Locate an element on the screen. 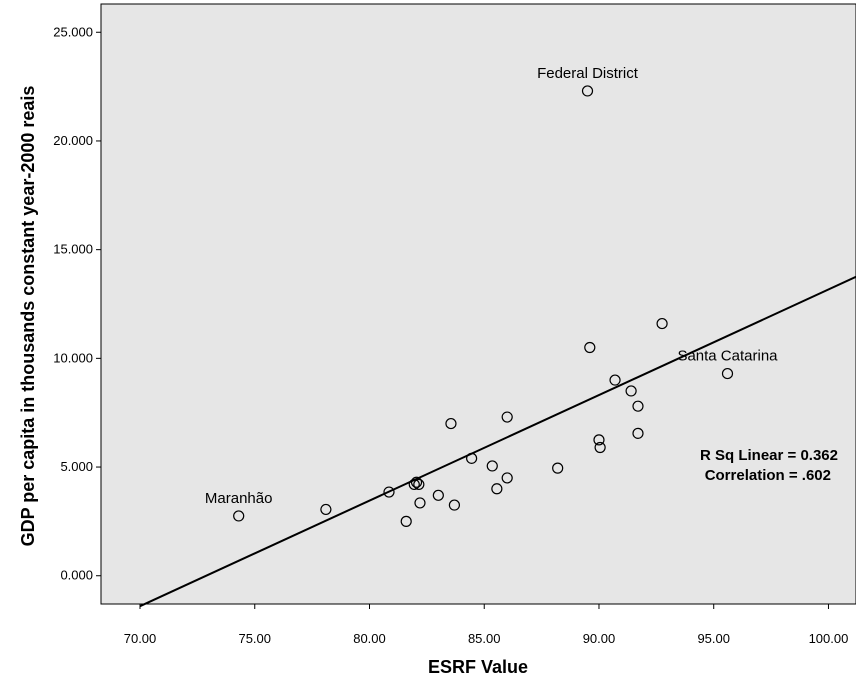 The width and height of the screenshot is (856, 685). point-label: Santa Catarina is located at coordinates (727, 356).